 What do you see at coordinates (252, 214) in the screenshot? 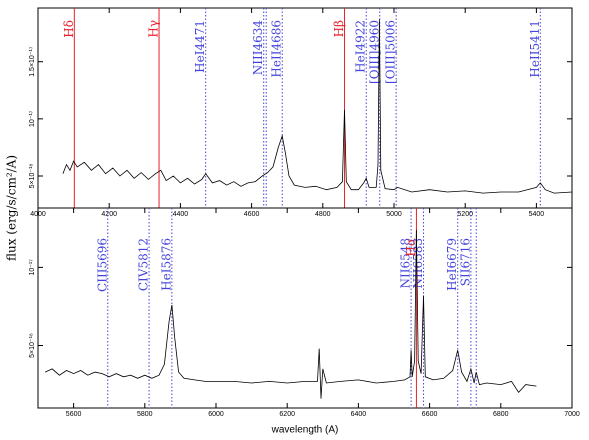
I see `x-tick-label: 4600` at bounding box center [252, 214].